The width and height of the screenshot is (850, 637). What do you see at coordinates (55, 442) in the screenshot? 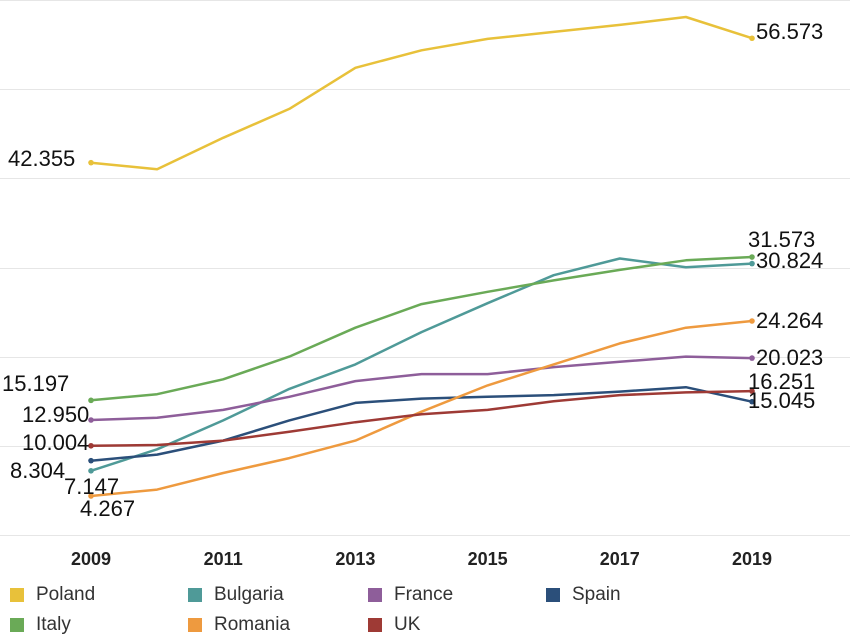
I see `data-label-uk-start: 10.004` at bounding box center [55, 442].